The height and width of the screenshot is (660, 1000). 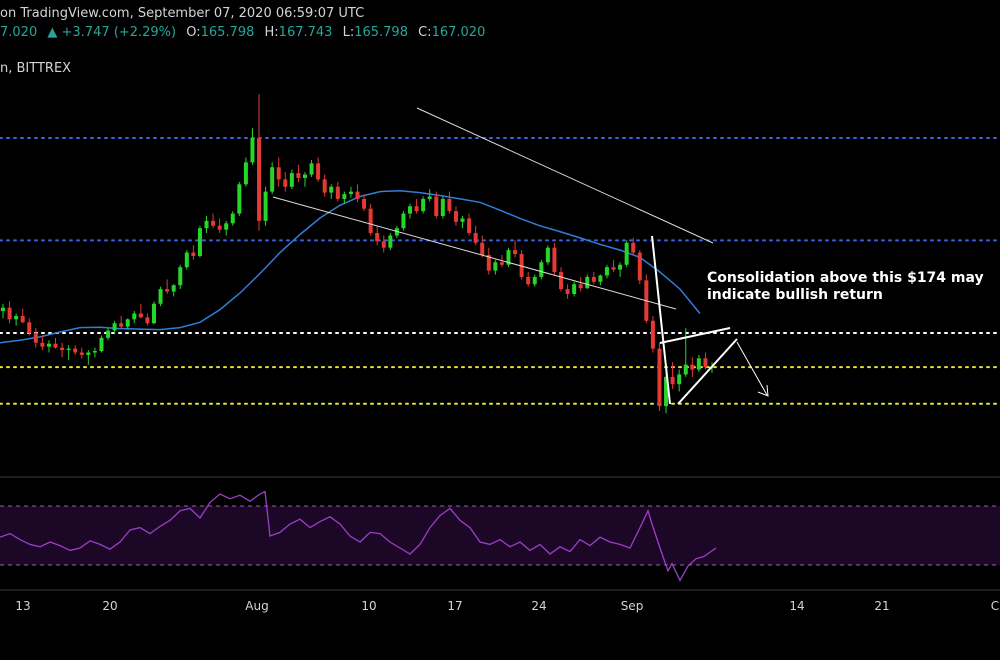 What do you see at coordinates (227, 32) in the screenshot?
I see `open-value: 165.798` at bounding box center [227, 32].